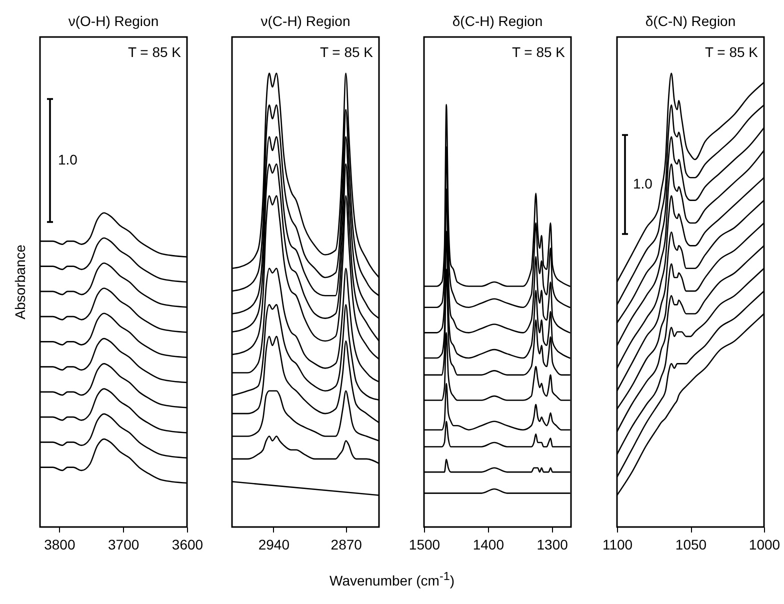  I want to click on y-axis-title: Absorbance, so click(20, 282).